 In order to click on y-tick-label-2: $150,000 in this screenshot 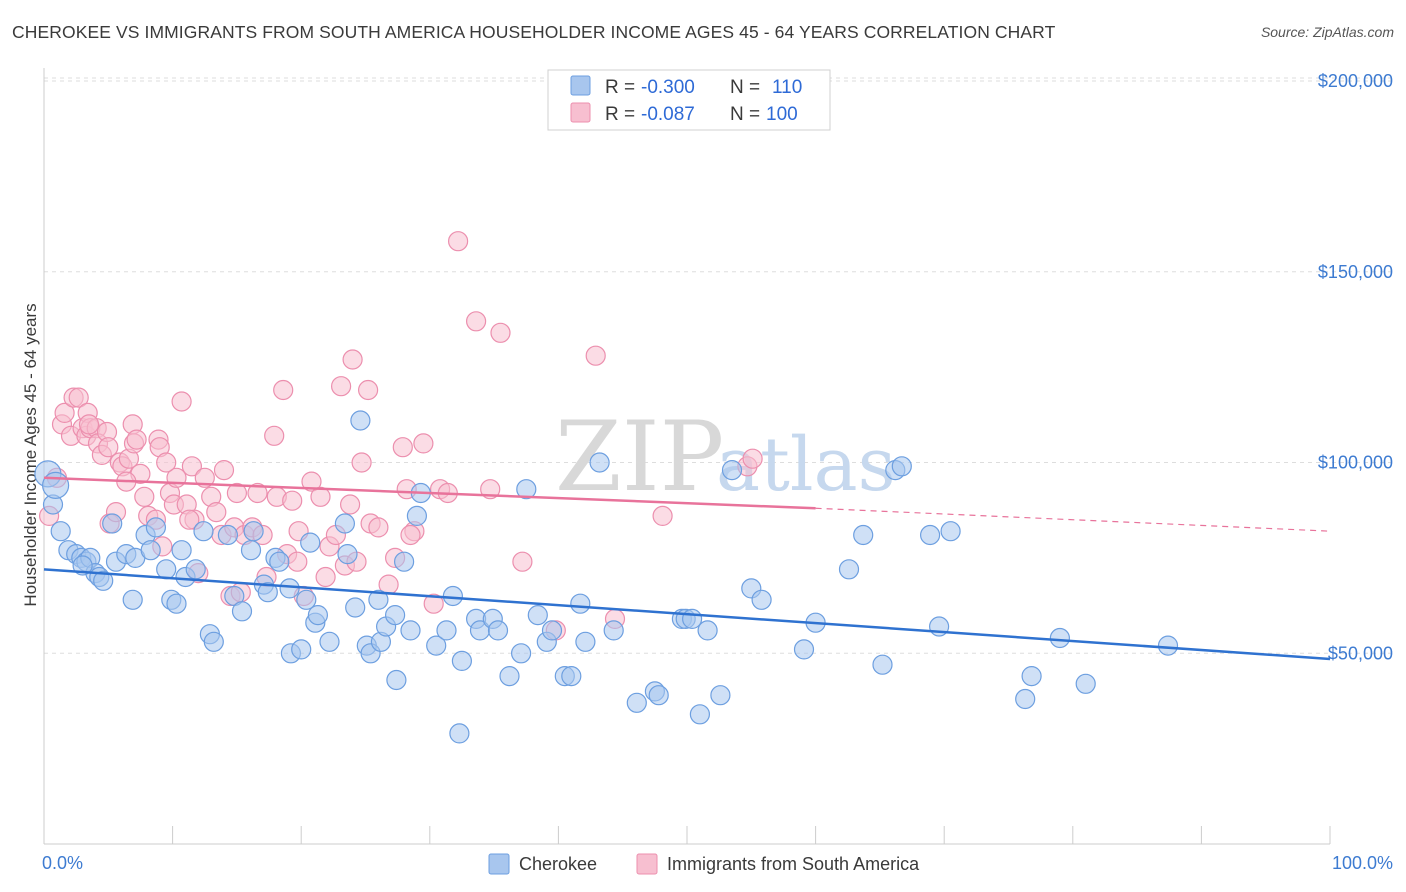, I will do `click(1355, 272)`.